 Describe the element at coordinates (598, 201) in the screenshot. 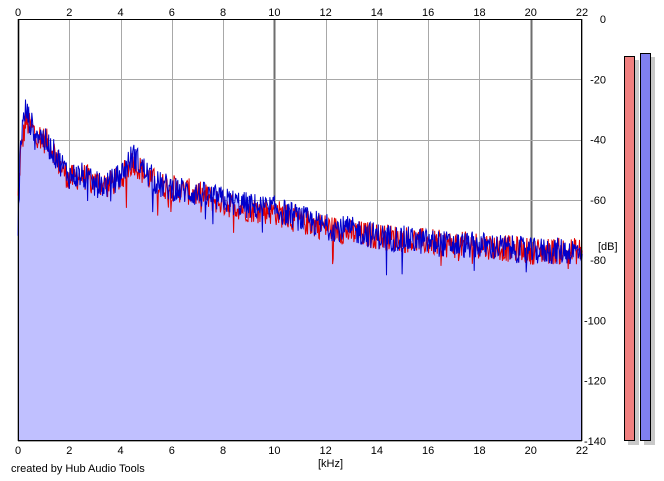

I see `y-tick-label: -60` at that location.